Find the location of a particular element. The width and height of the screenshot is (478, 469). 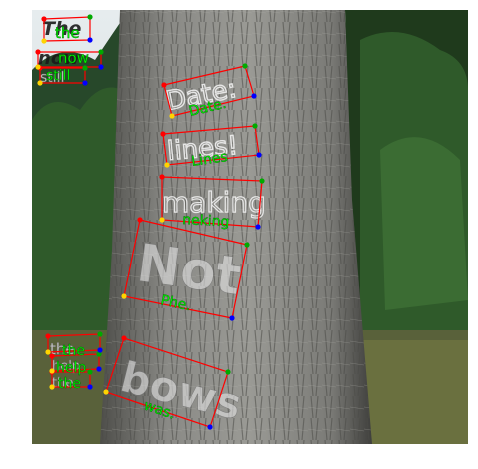

detection-label: Lines is located at coordinates (209, 159).